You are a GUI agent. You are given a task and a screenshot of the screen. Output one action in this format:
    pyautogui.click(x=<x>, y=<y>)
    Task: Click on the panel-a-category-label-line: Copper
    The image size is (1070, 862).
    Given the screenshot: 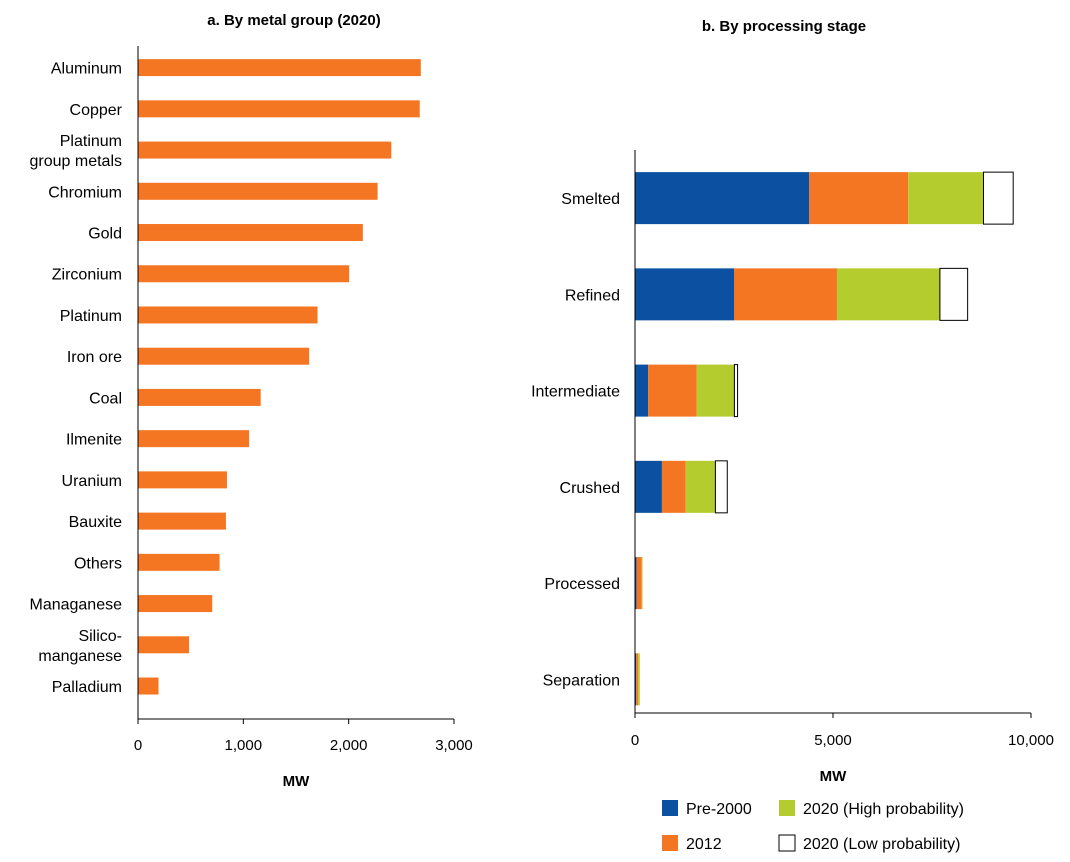 What is the action you would take?
    pyautogui.click(x=96, y=110)
    